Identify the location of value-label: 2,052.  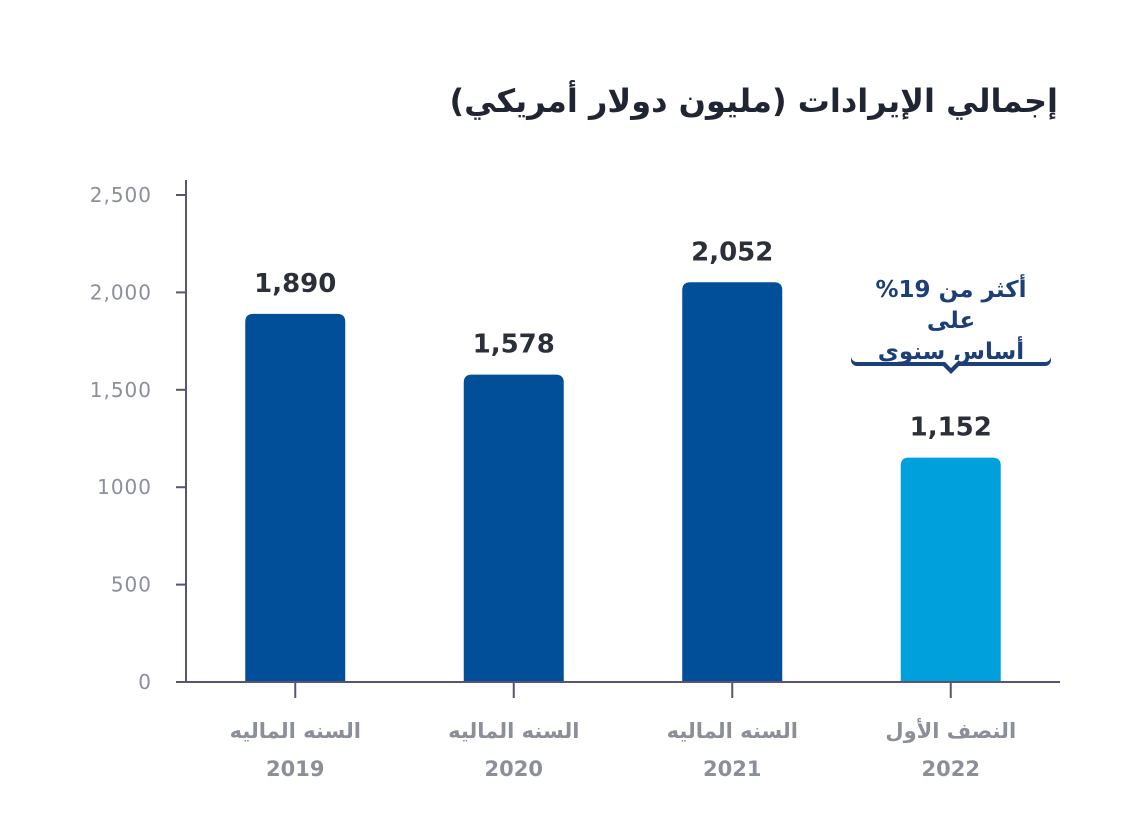
(732, 252).